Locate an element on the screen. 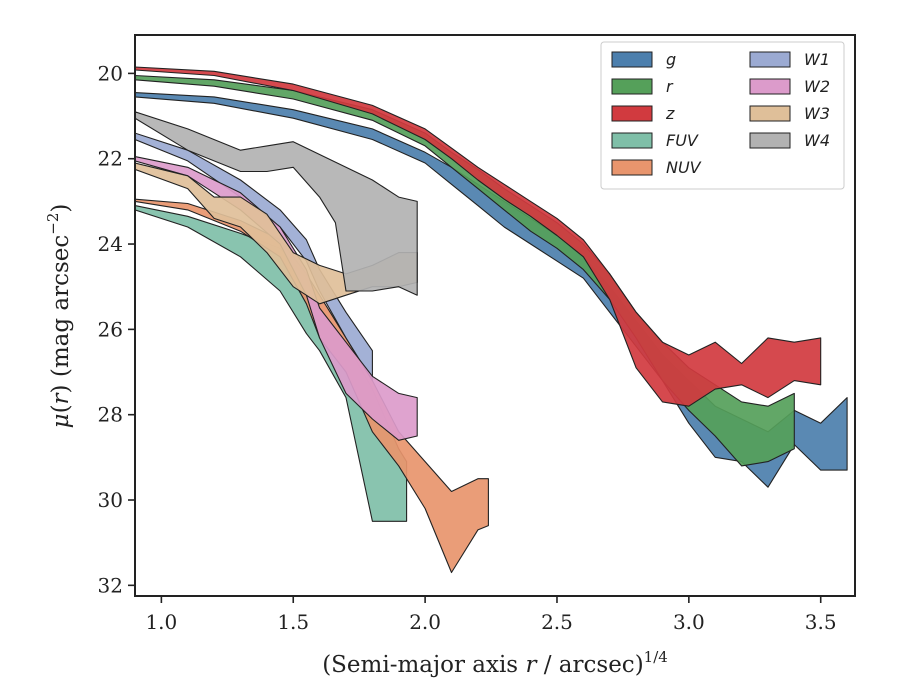  legend-swatch-nuv is located at coordinates (632, 167).